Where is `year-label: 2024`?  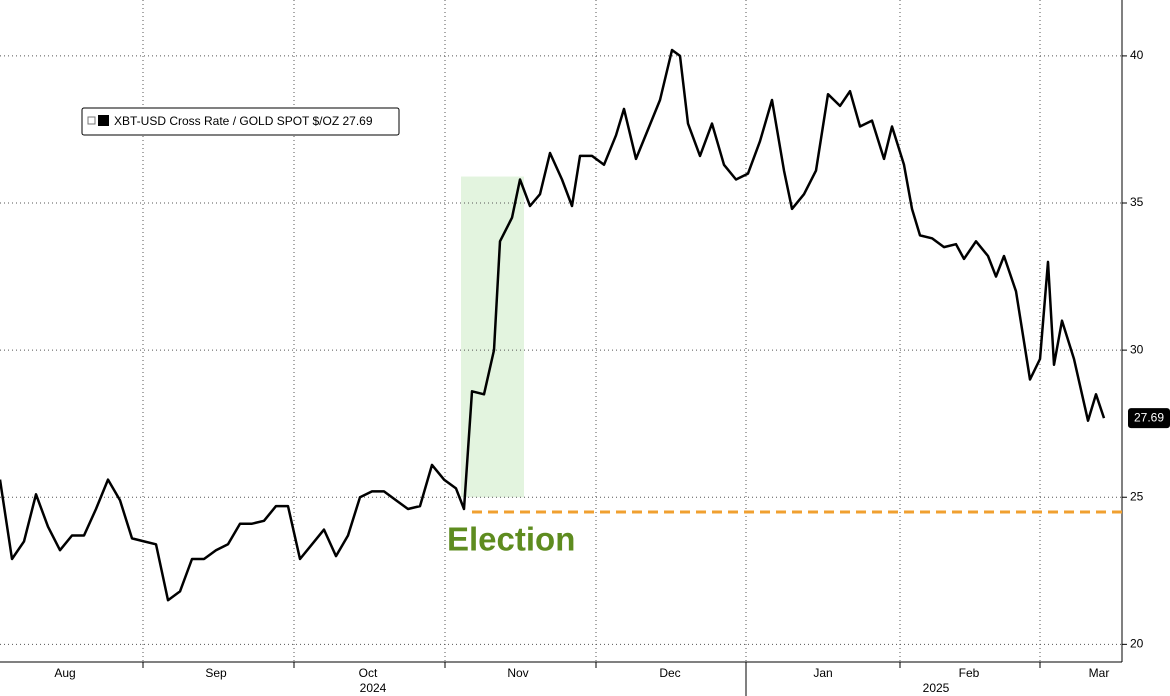
year-label: 2024 is located at coordinates (373, 688).